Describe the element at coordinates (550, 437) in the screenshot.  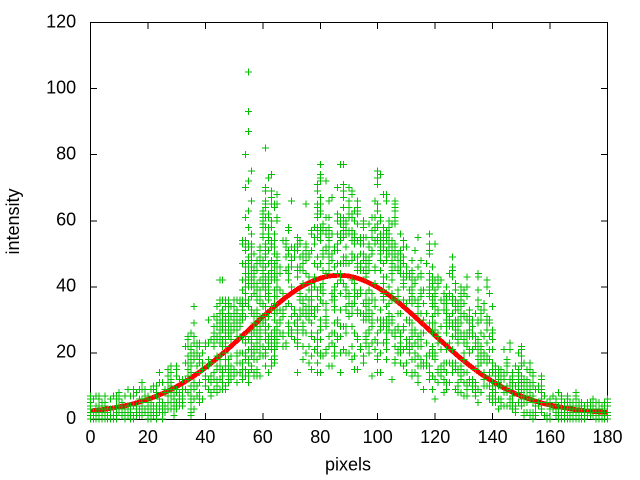
I see `svg-text: 160` at that location.